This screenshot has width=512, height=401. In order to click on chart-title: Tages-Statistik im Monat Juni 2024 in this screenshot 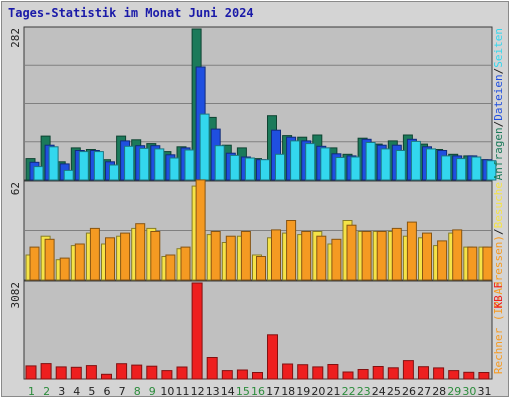, I will do `click(131, 13)`.